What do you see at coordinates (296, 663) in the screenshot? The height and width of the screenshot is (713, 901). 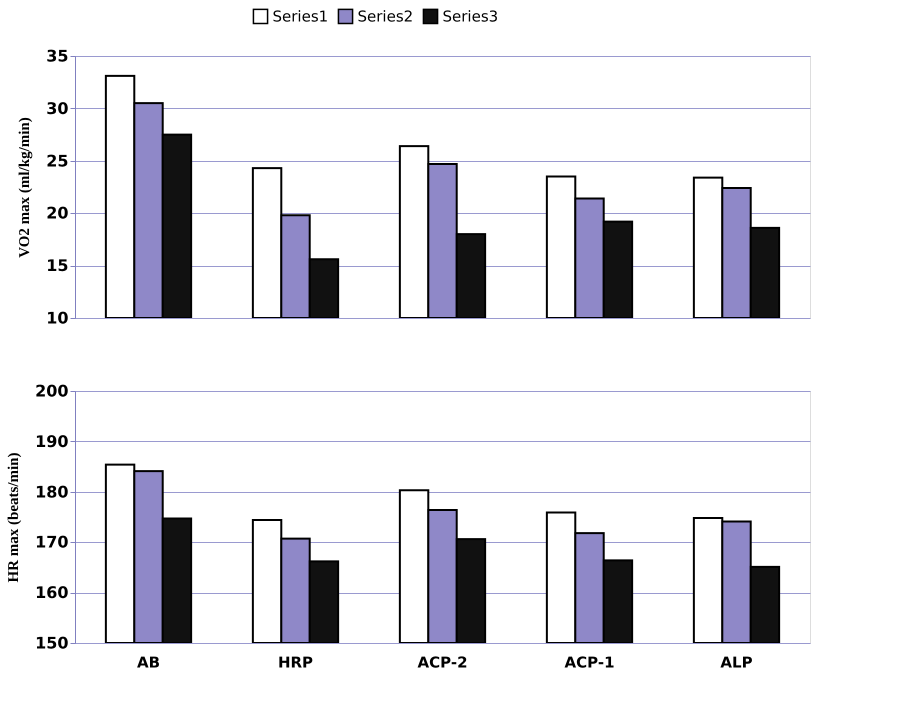 I see `x-tick-label: HRP` at bounding box center [296, 663].